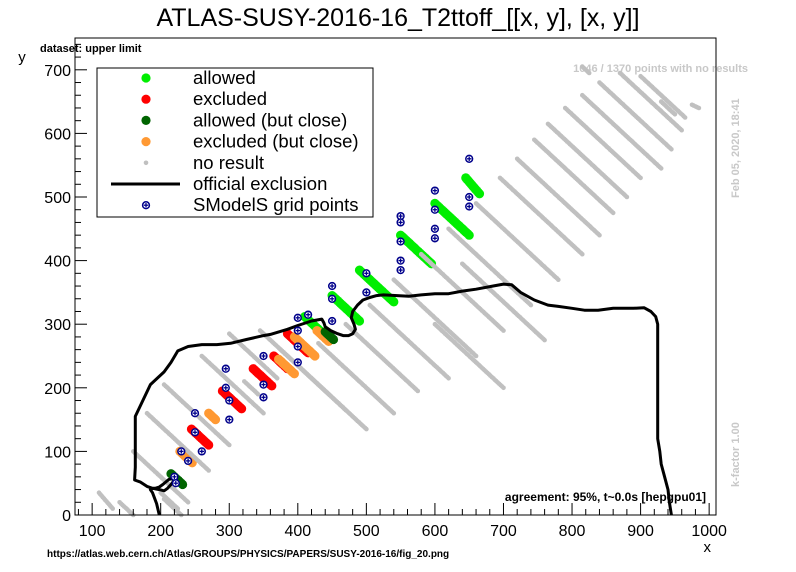 Image resolution: width=796 pixels, height=572 pixels. I want to click on y-tick-label: 500, so click(57, 198).